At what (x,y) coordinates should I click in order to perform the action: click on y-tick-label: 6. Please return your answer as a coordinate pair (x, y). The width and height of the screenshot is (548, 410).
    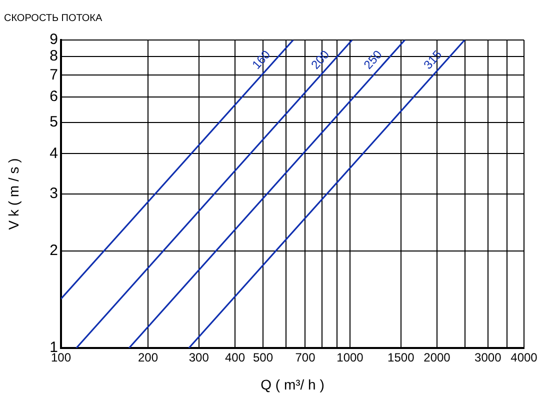
    Looking at the image, I should click on (54, 96).